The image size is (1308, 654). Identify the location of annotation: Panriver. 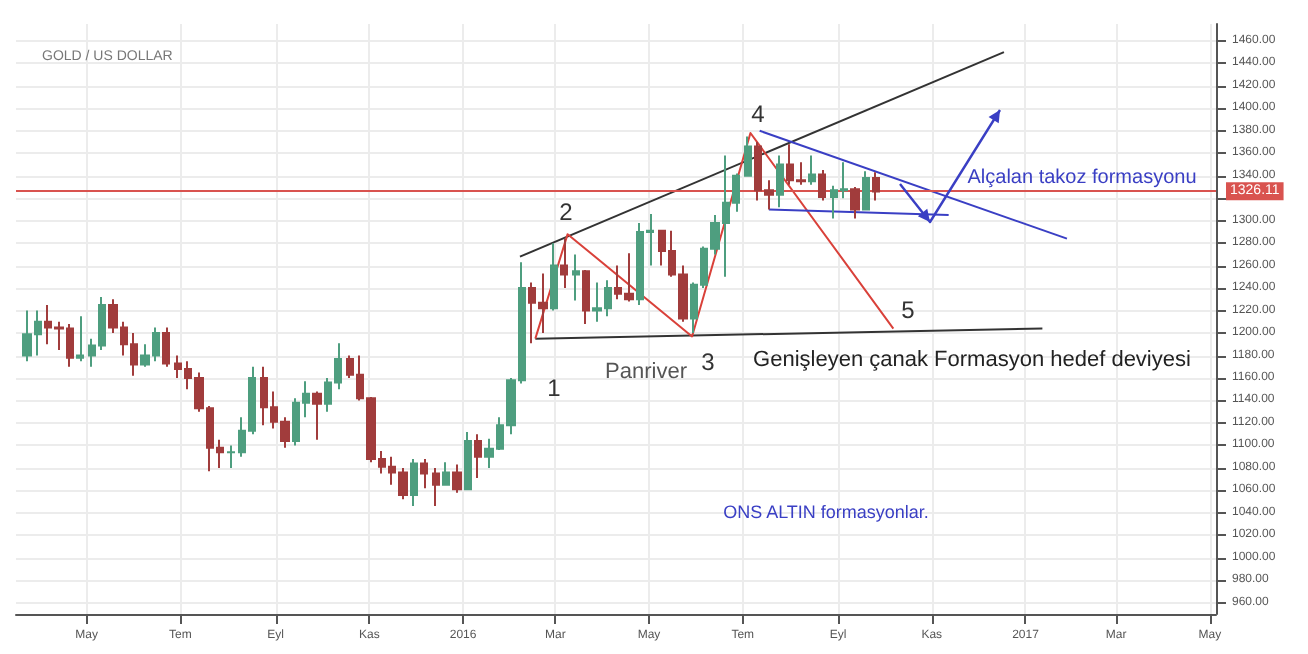
(646, 372).